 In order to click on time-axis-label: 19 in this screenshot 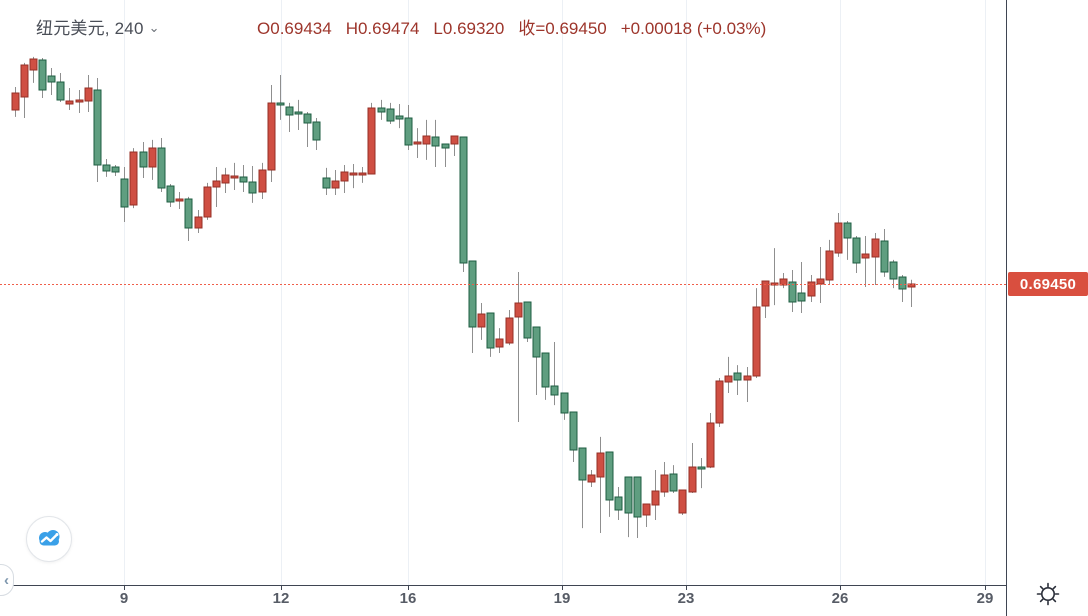, I will do `click(562, 598)`.